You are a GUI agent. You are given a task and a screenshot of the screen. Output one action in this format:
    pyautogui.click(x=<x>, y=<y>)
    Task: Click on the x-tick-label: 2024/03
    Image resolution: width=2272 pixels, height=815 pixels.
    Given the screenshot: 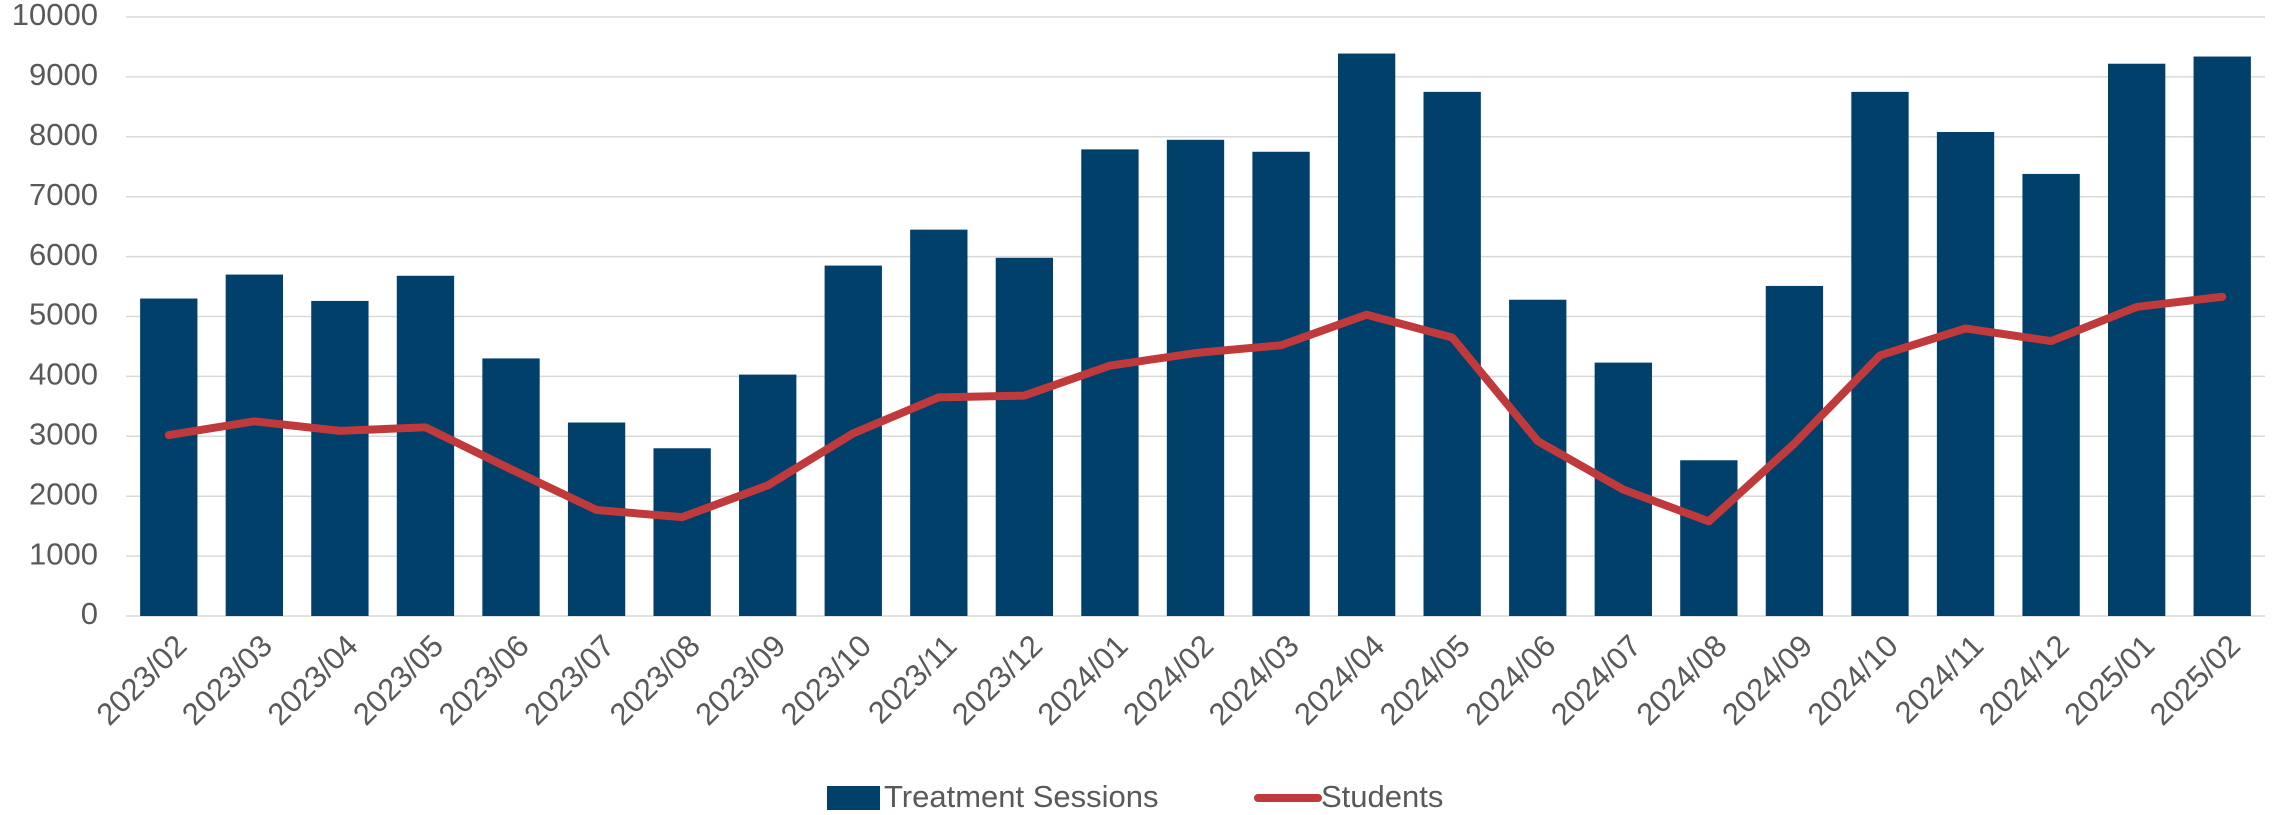 What is the action you would take?
    pyautogui.click(x=1254, y=680)
    